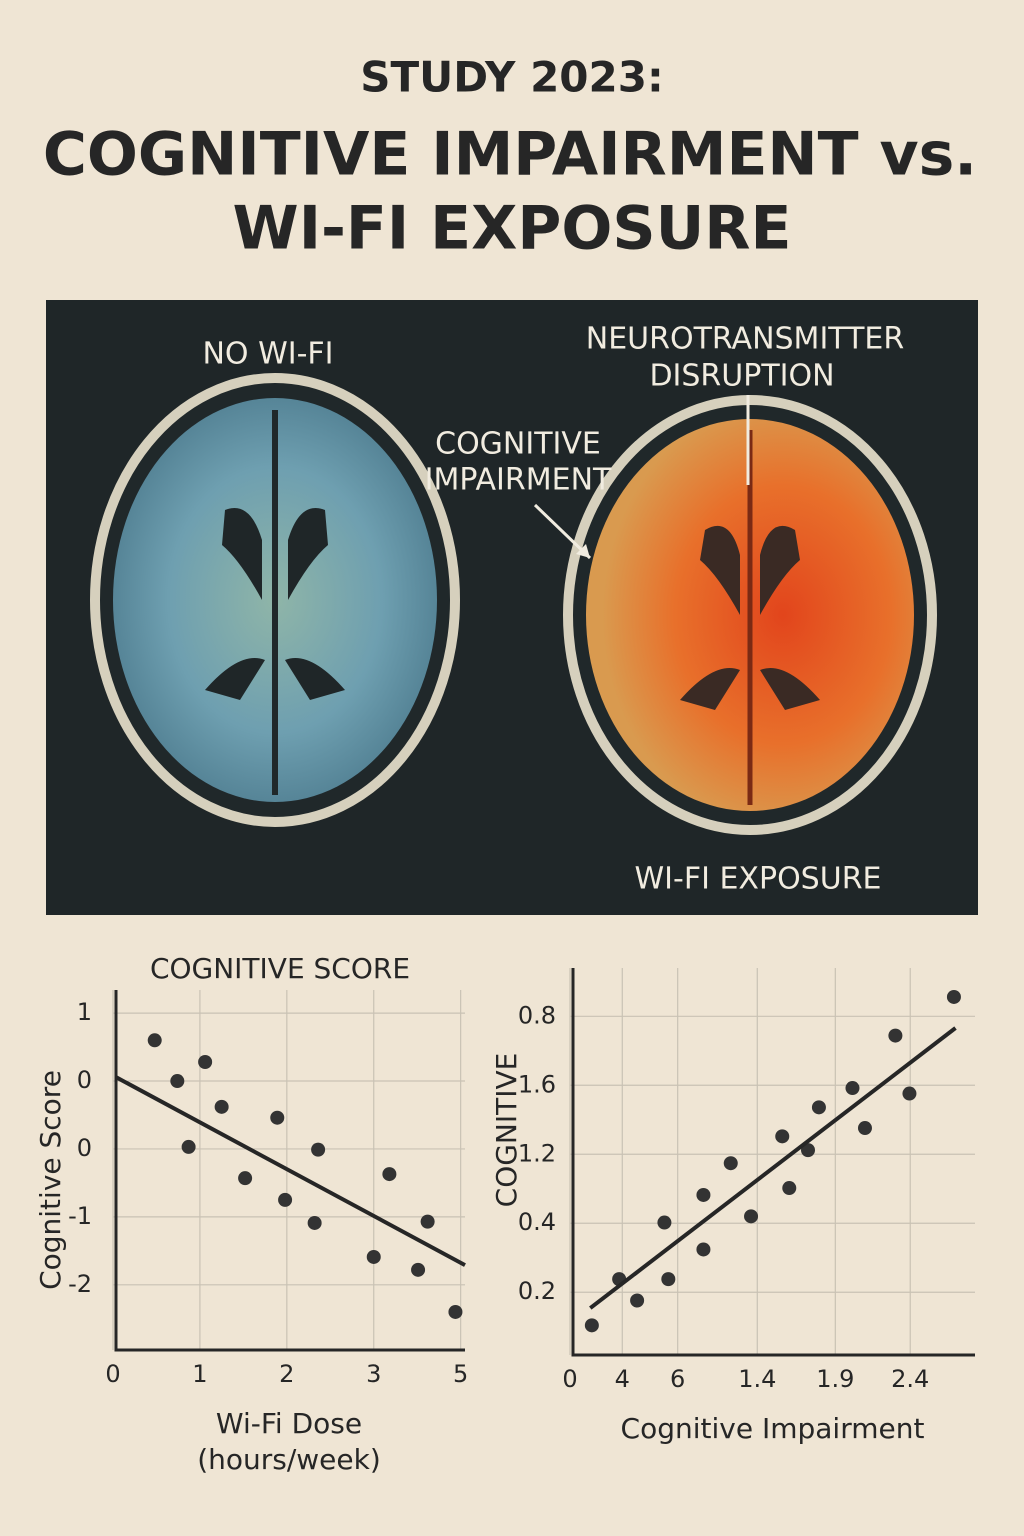  I want to click on x-tick-label: 2.4, so click(910, 1379).